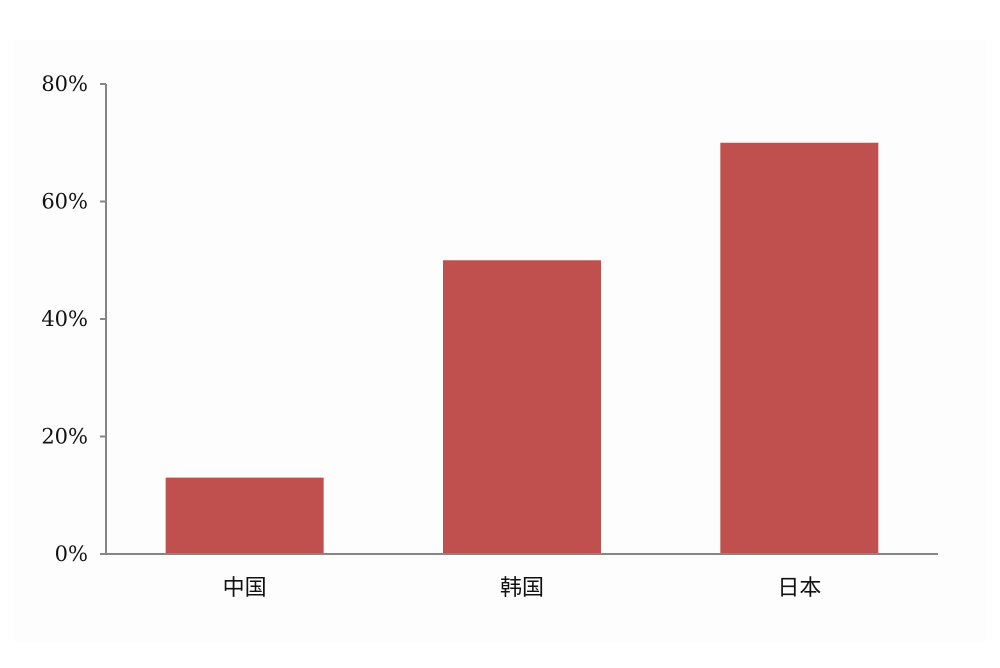  Describe the element at coordinates (64, 202) in the screenshot. I see `y-tick-label-3: 60%` at that location.